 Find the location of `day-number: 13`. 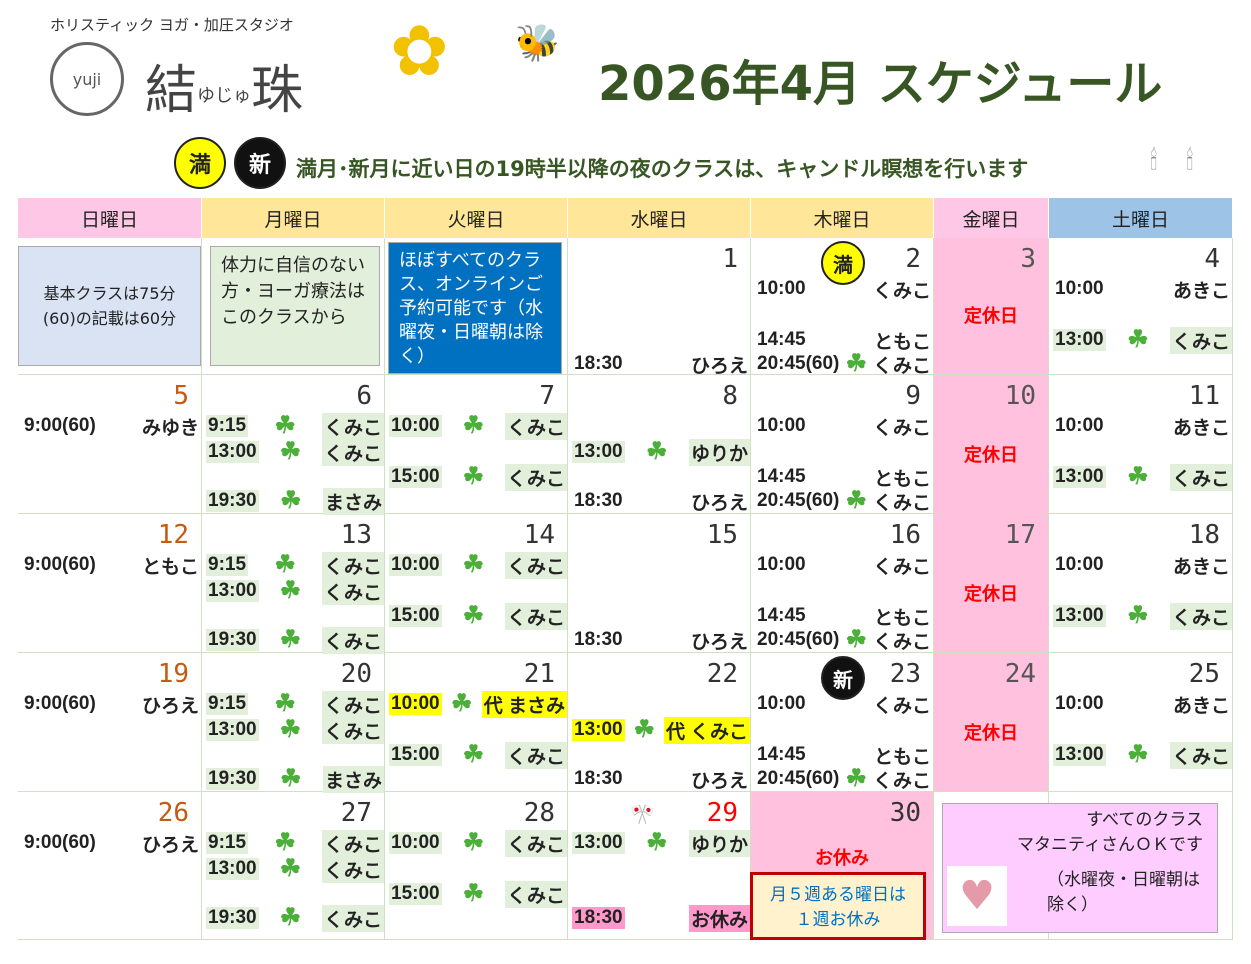

day-number: 13 is located at coordinates (356, 535).